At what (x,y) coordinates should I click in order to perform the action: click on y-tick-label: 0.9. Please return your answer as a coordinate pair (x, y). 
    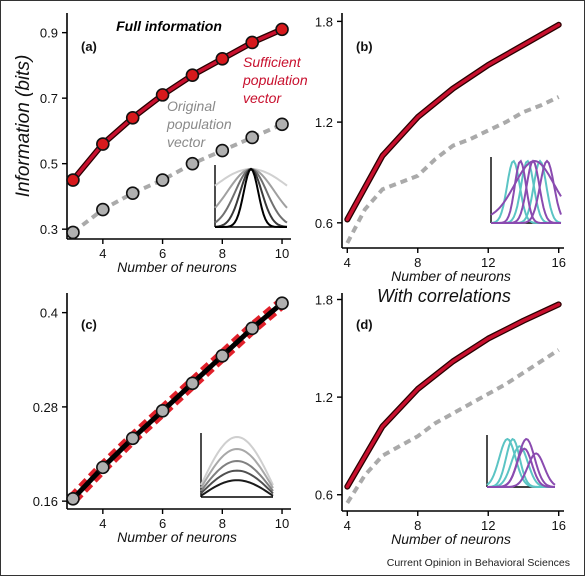
    Looking at the image, I should click on (49, 33).